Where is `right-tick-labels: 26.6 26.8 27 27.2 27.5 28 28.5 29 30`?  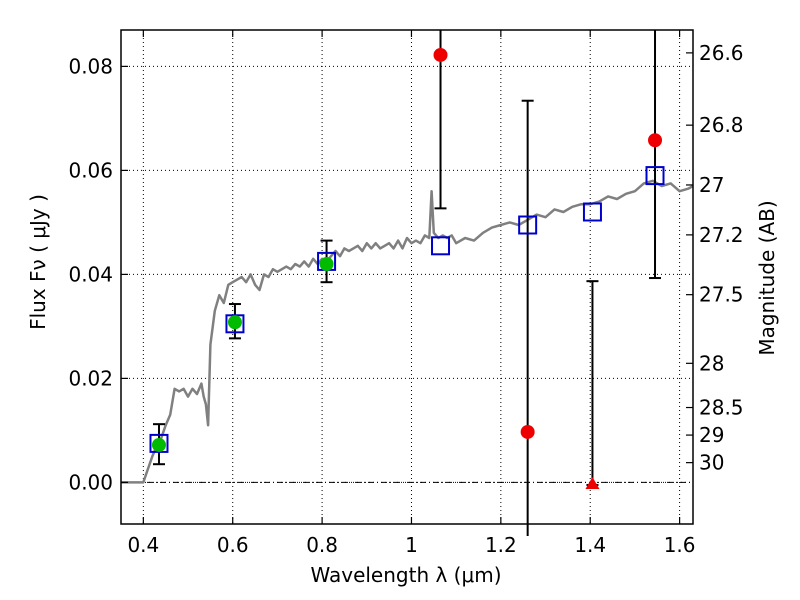
right-tick-labels: 26.6 26.8 27 27.2 27.5 28 28.5 29 30 is located at coordinates (721, 258).